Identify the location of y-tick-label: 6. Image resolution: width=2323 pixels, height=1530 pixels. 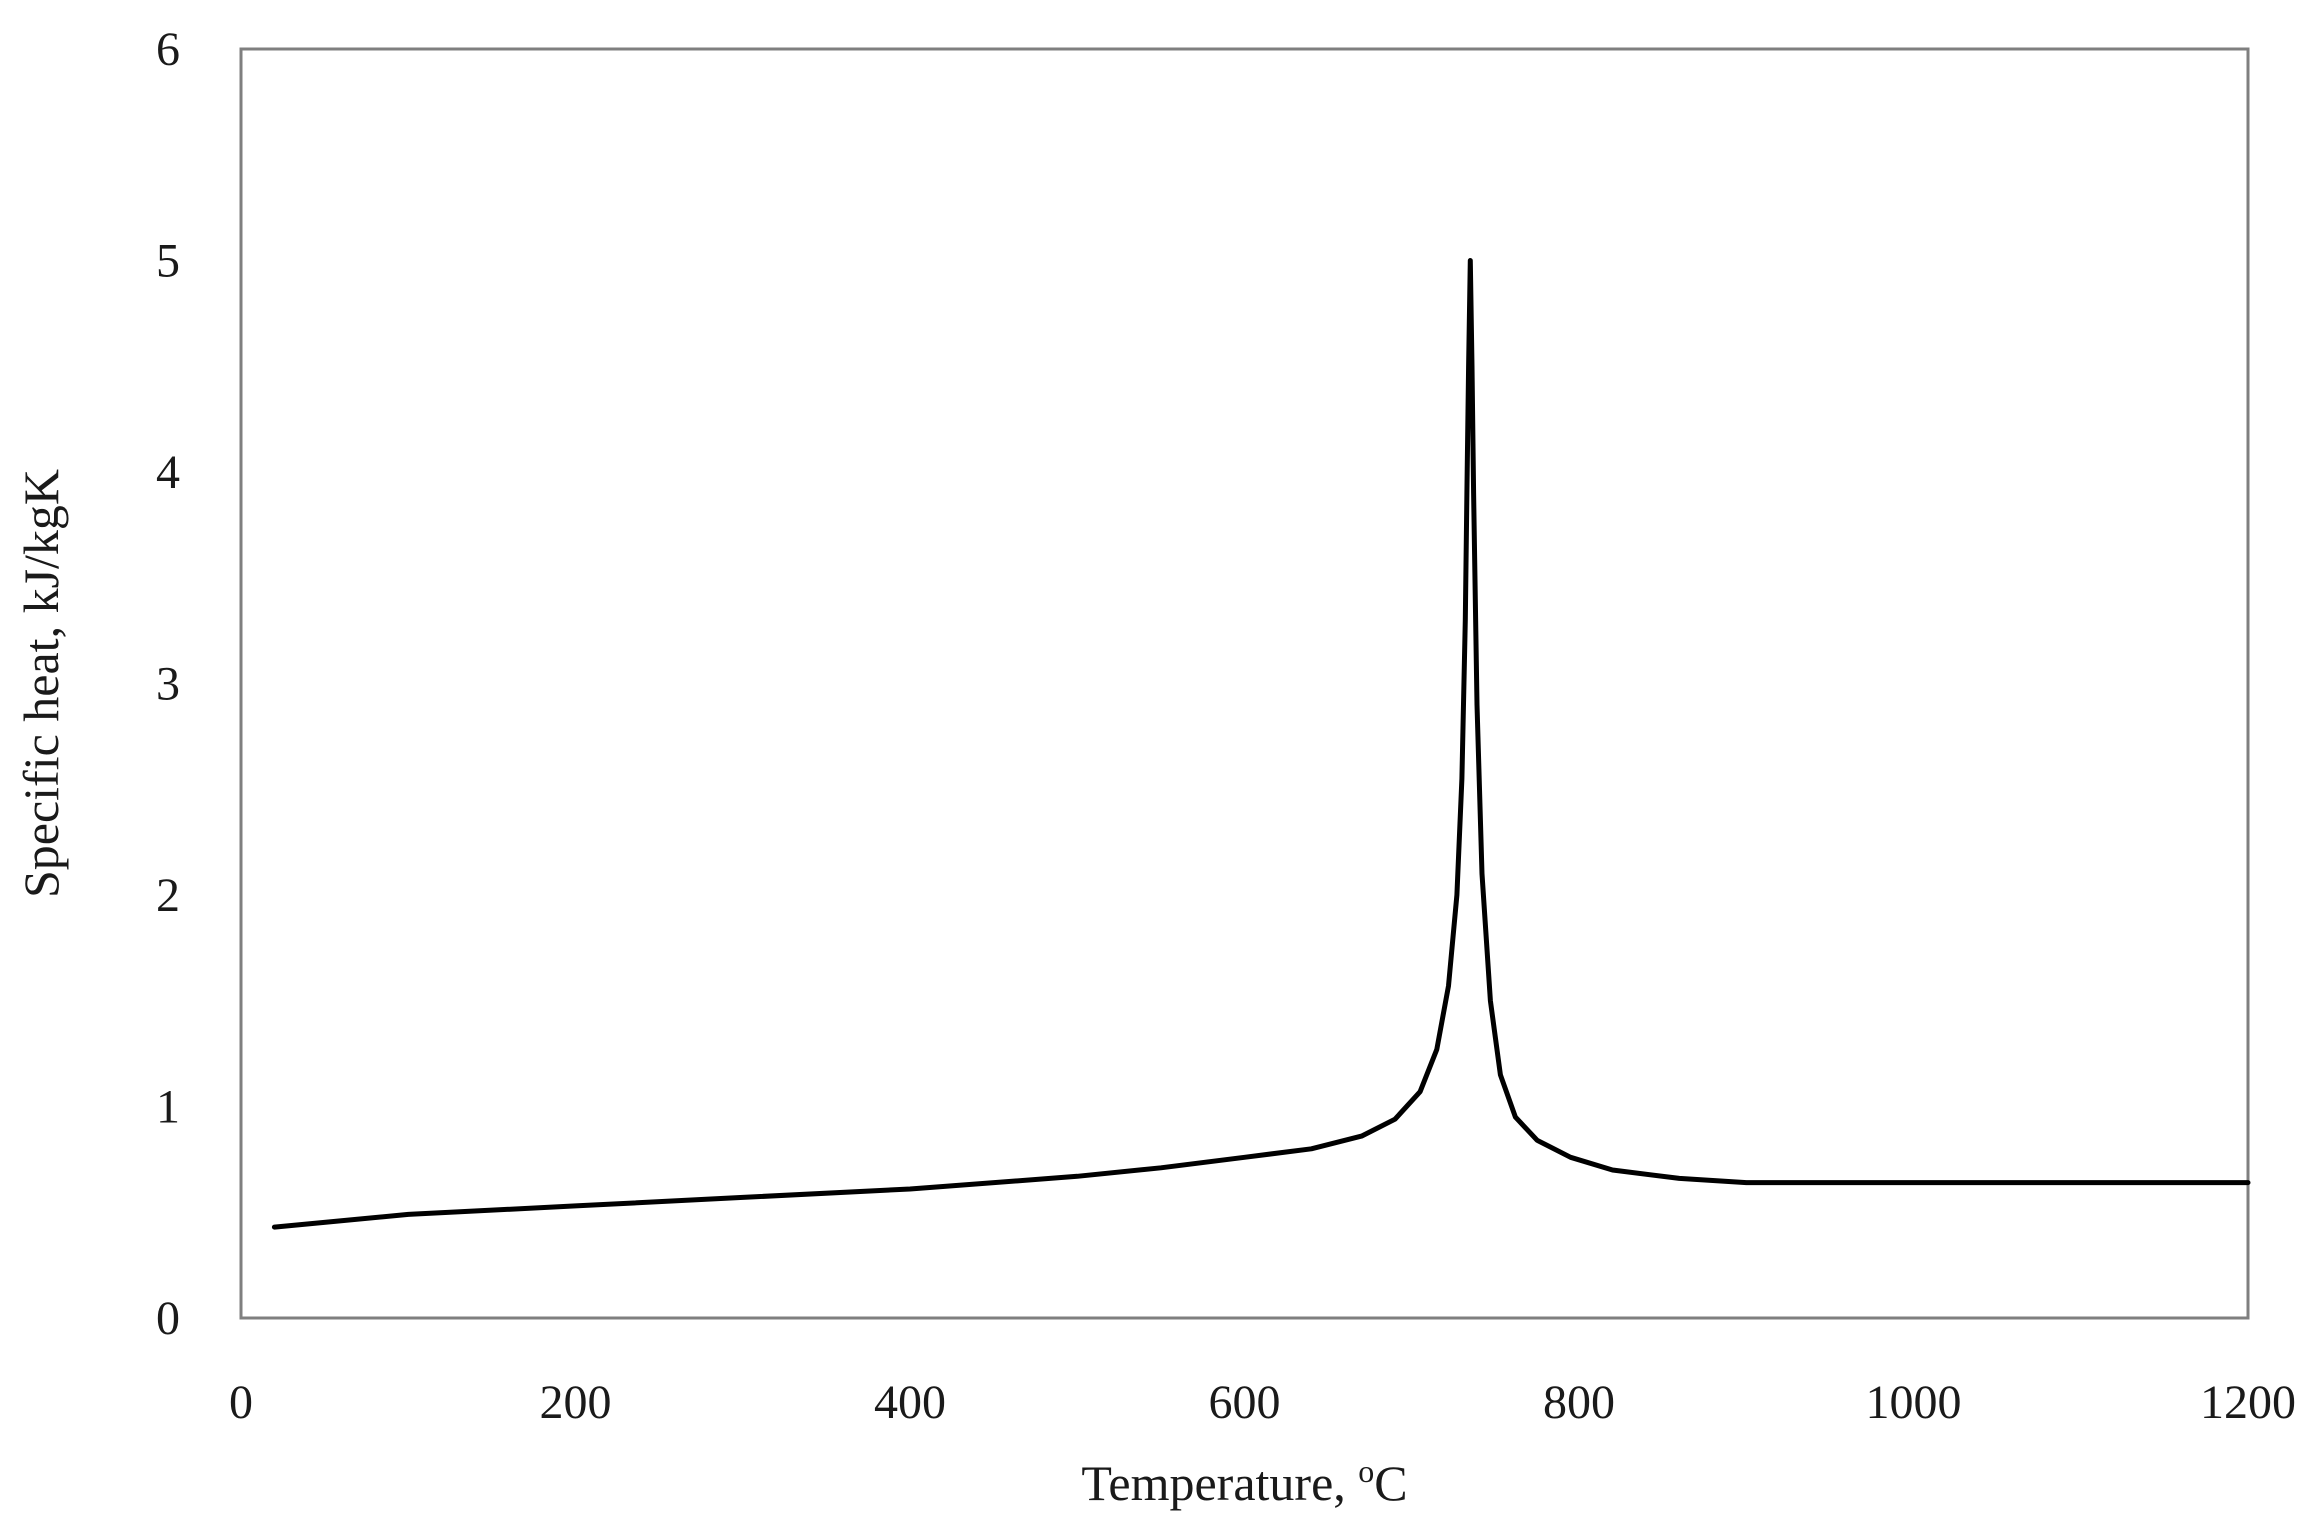
(168, 49).